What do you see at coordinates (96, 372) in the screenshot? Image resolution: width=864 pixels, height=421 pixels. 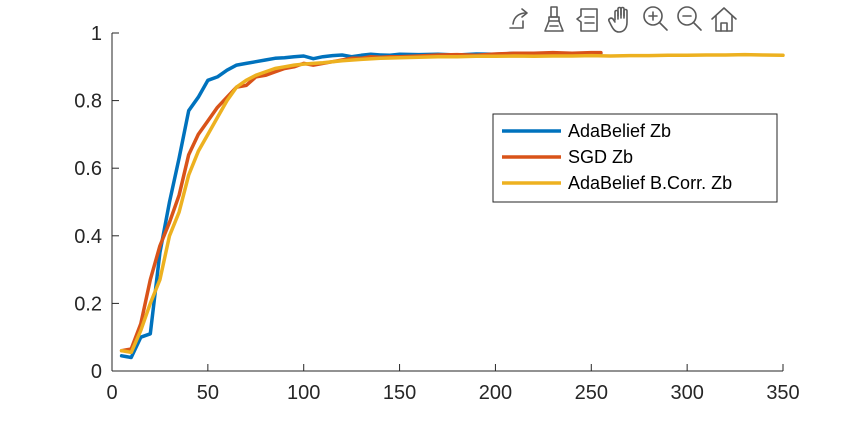 I see `y-tick-label: 0` at bounding box center [96, 372].